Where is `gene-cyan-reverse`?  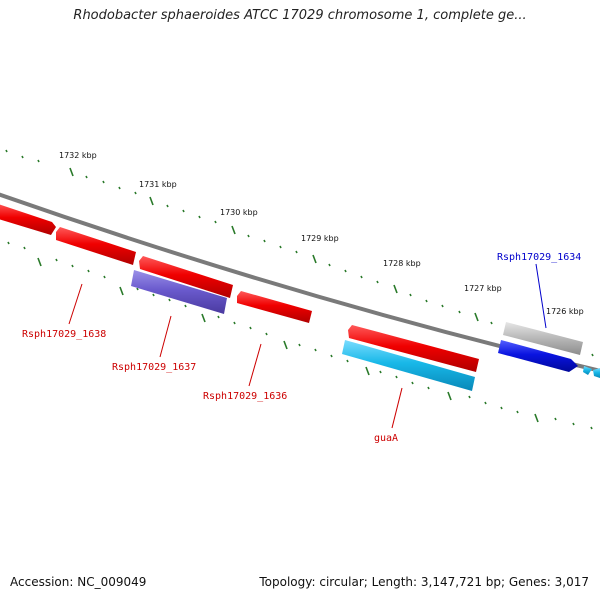 gene-cyan-reverse is located at coordinates (408, 365).